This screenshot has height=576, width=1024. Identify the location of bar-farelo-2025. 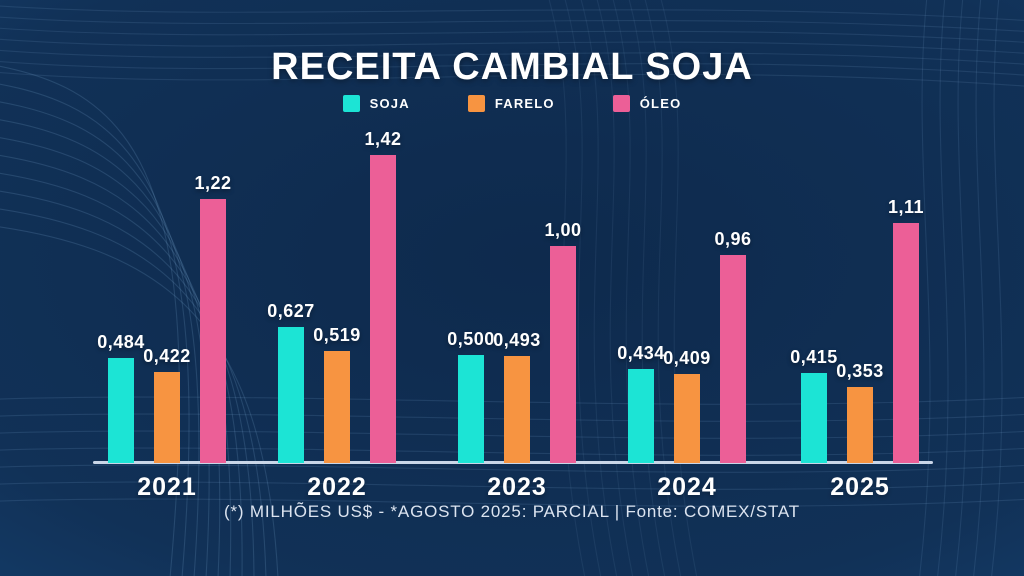
(860, 424).